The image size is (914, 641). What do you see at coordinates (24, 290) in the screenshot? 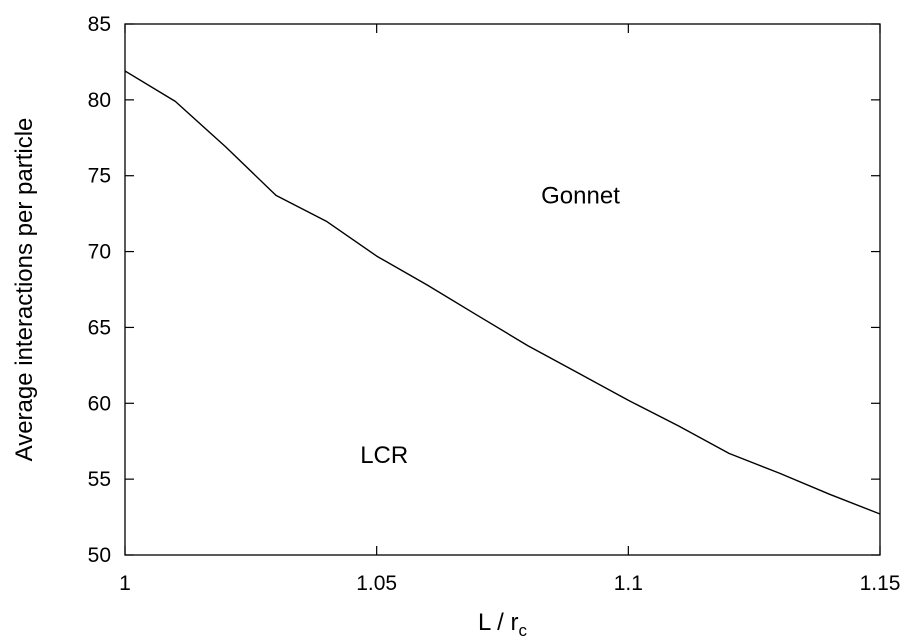
I see `y-axis-label: Average interactions per particle` at bounding box center [24, 290].